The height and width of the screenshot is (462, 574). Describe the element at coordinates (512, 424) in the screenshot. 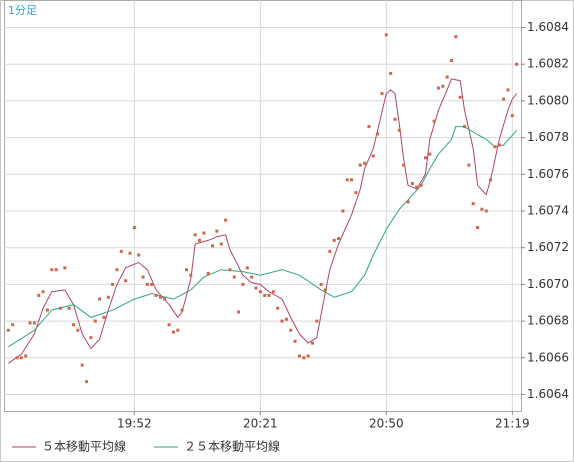

I see `x-tick-label: 21:19` at that location.